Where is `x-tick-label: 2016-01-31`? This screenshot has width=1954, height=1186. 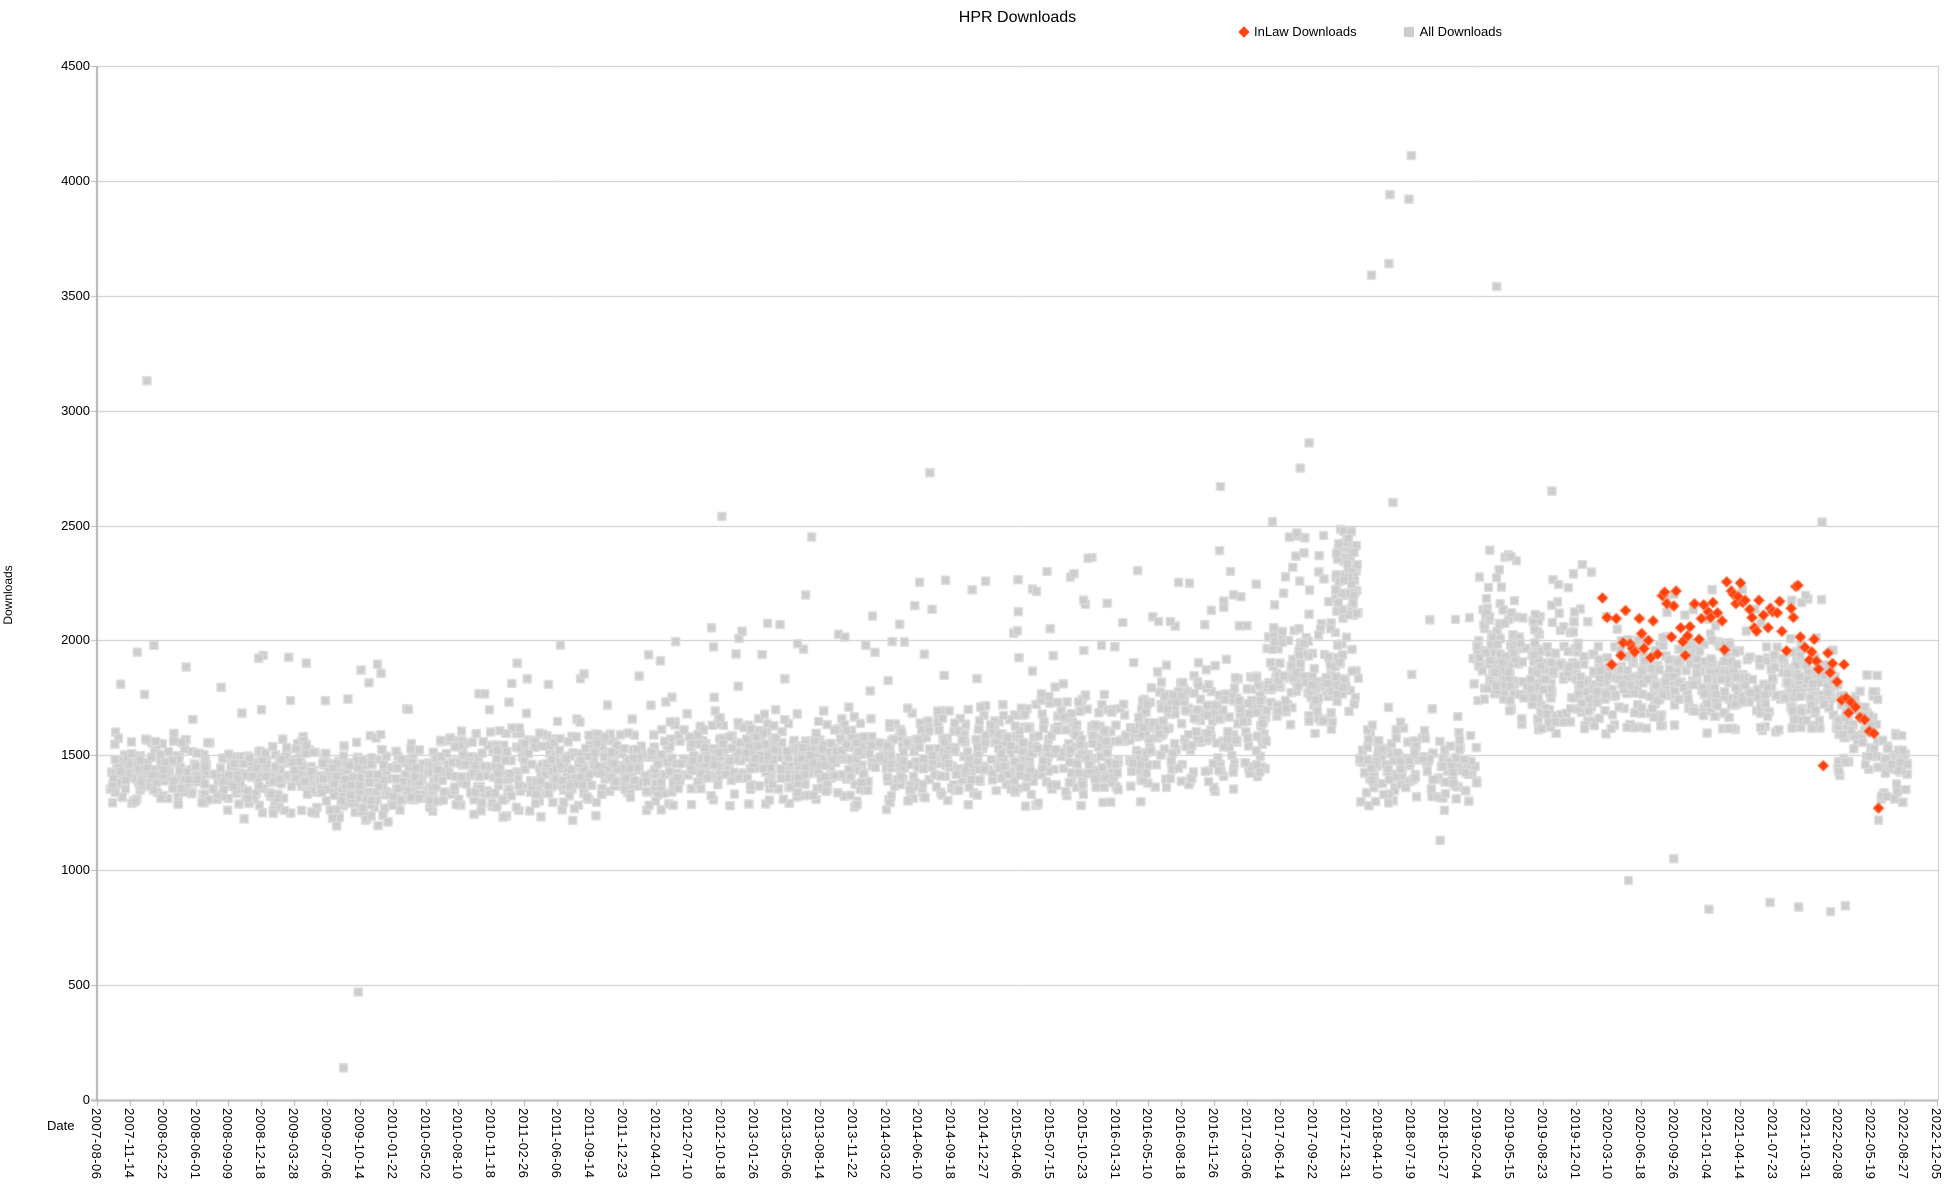 x-tick-label: 2016-01-31 is located at coordinates (1115, 1144).